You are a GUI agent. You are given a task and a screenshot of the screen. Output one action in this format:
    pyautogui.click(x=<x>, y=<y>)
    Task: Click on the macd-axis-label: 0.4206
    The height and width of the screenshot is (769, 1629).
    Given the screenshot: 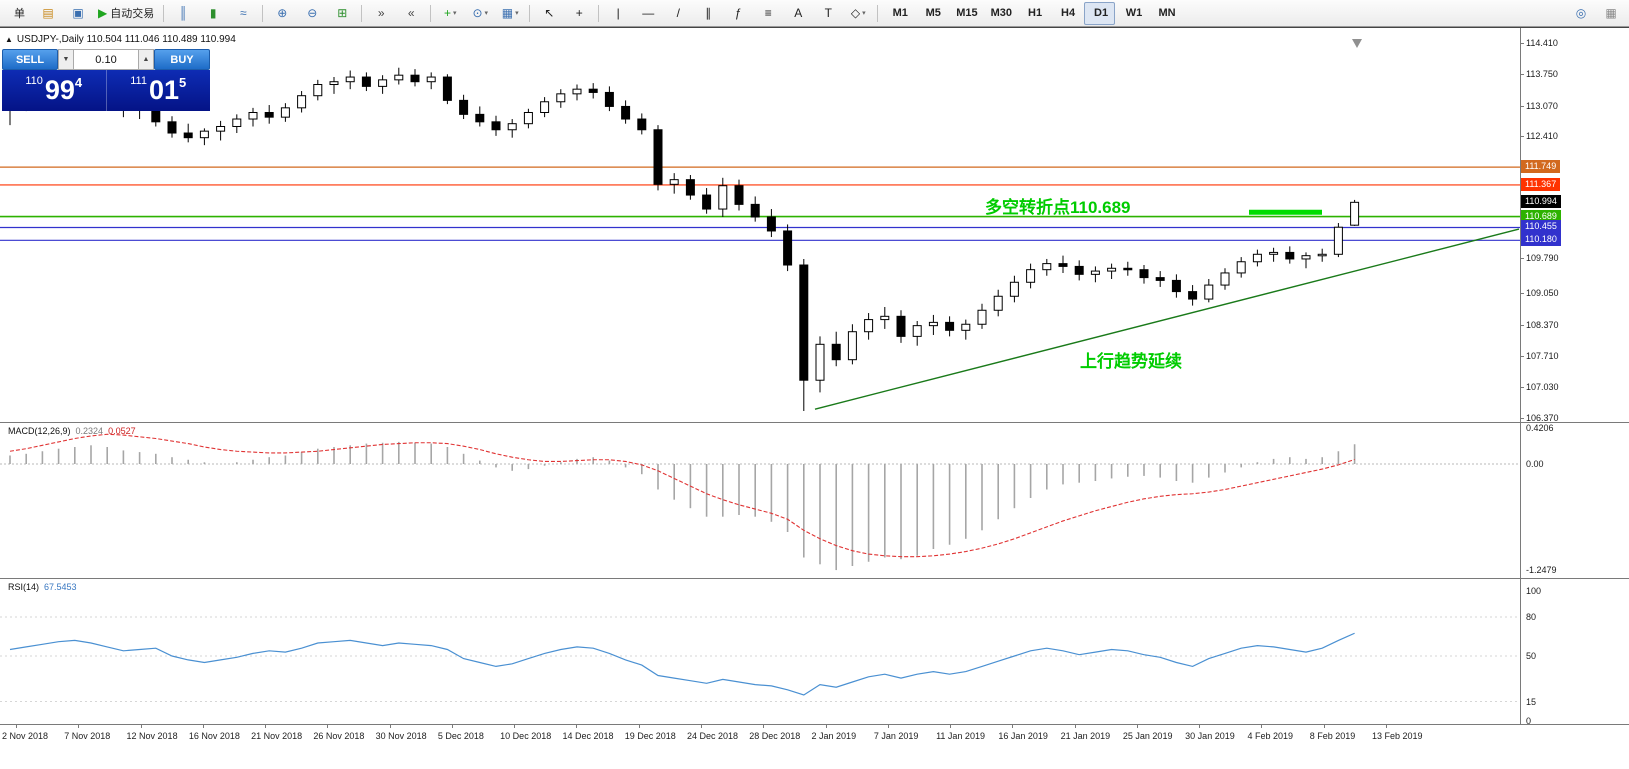 What is the action you would take?
    pyautogui.click(x=1540, y=428)
    